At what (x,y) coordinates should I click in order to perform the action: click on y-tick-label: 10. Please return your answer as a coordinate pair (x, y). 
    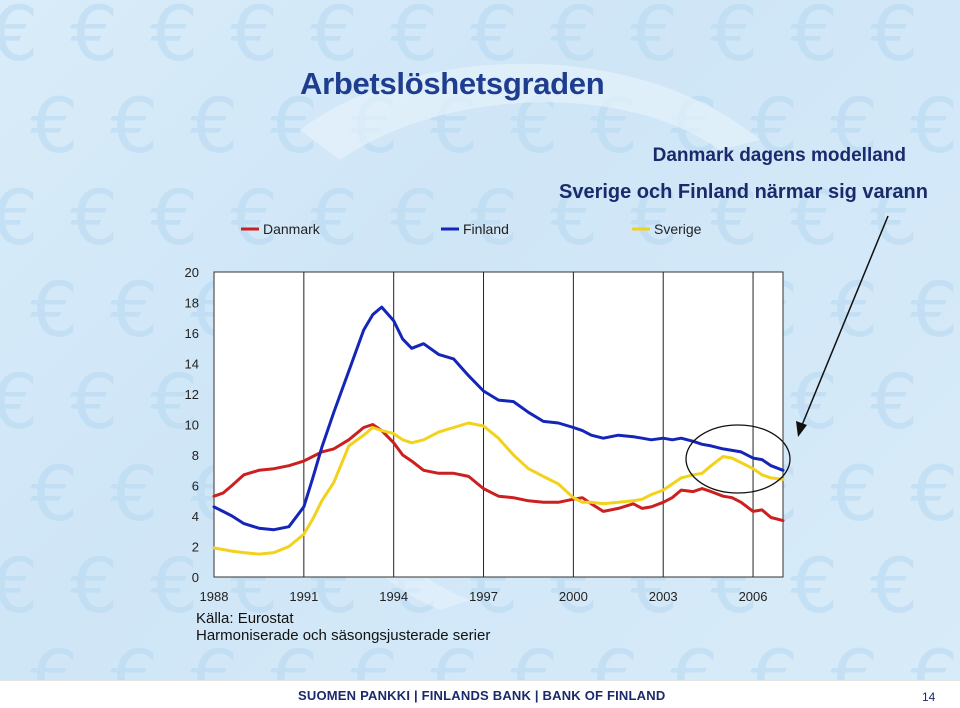
    Looking at the image, I should click on (192, 425).